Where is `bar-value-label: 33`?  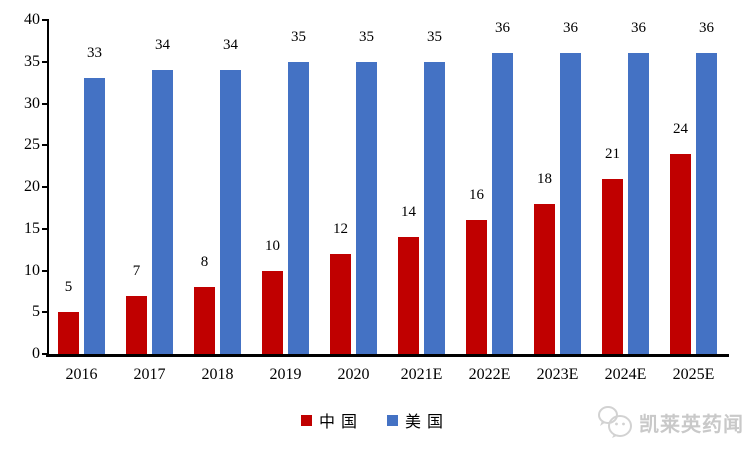
bar-value-label: 33 is located at coordinates (94, 53).